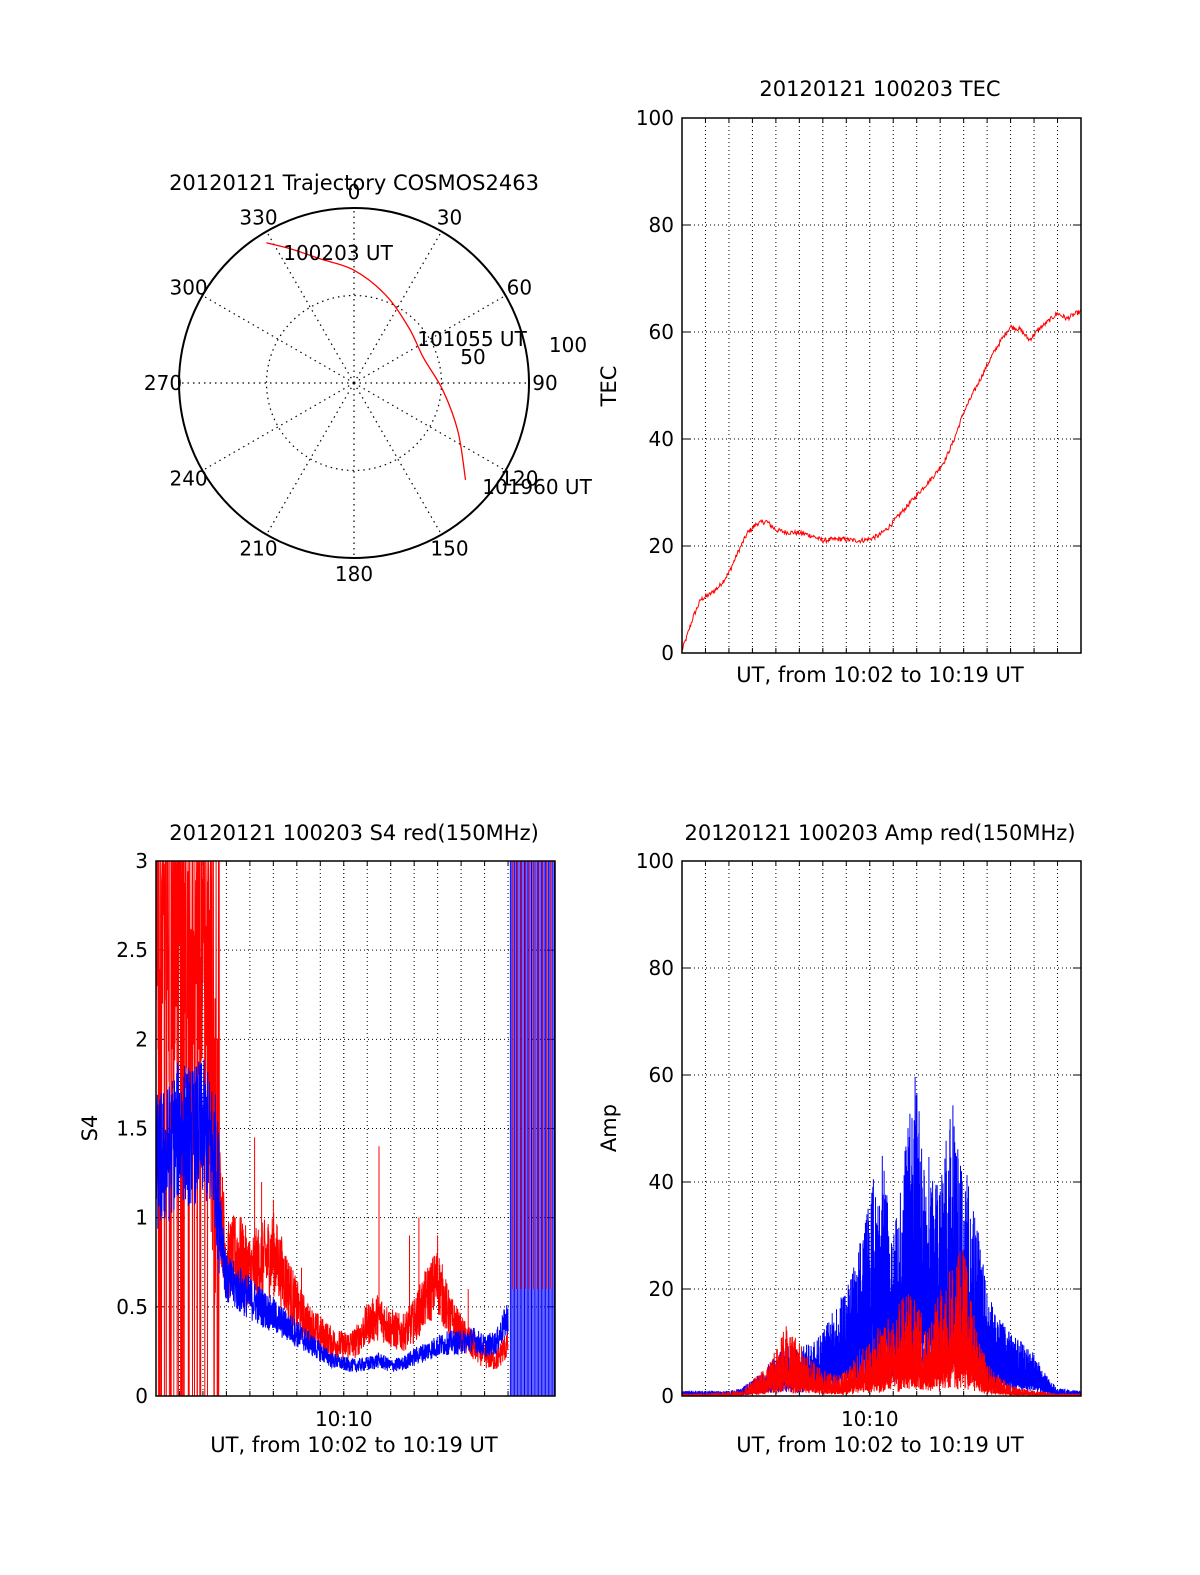  What do you see at coordinates (141, 1039) in the screenshot?
I see `y-tick-label: 2` at bounding box center [141, 1039].